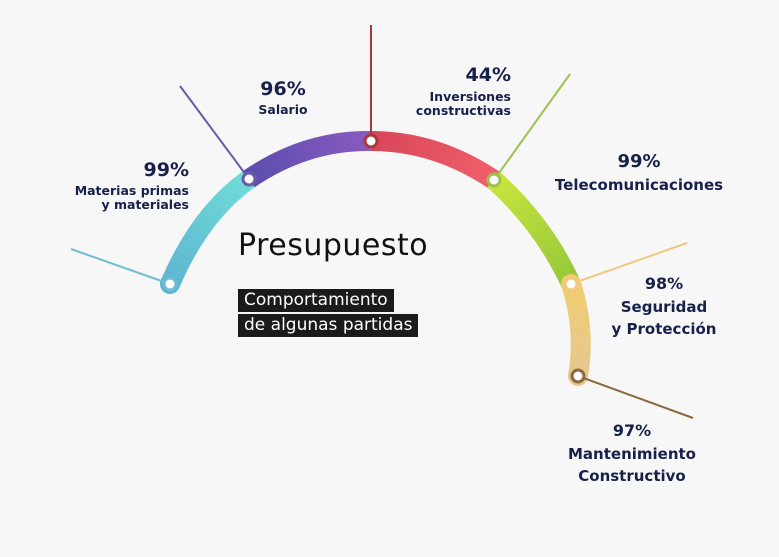  Describe the element at coordinates (664, 283) in the screenshot. I see `value-seguridad: 98%` at that location.